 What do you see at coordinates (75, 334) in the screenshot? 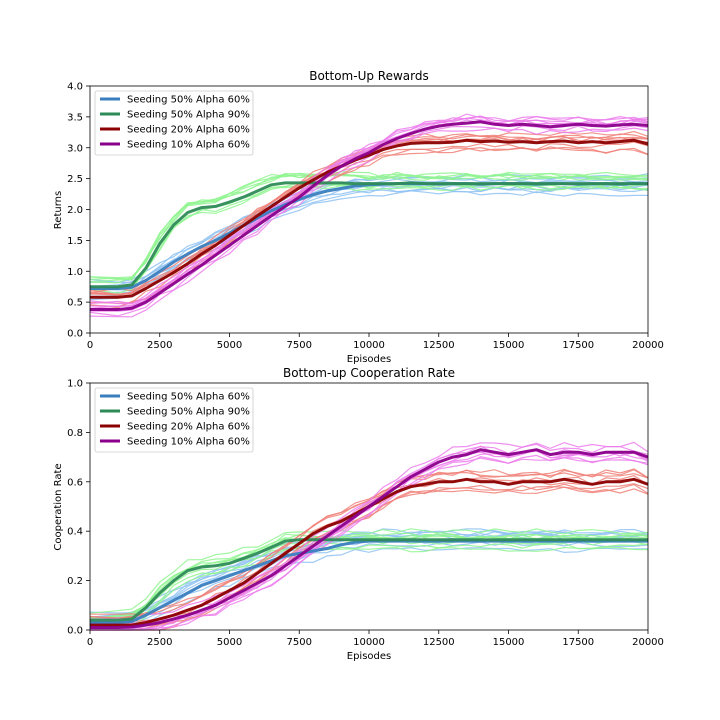
I see `rewards-y-tick-label: 0.0` at bounding box center [75, 334].